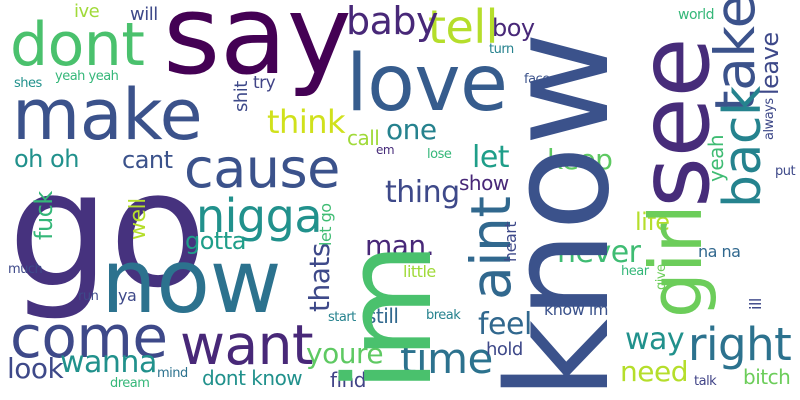  What do you see at coordinates (740, 344) in the screenshot?
I see `word: right` at bounding box center [740, 344].